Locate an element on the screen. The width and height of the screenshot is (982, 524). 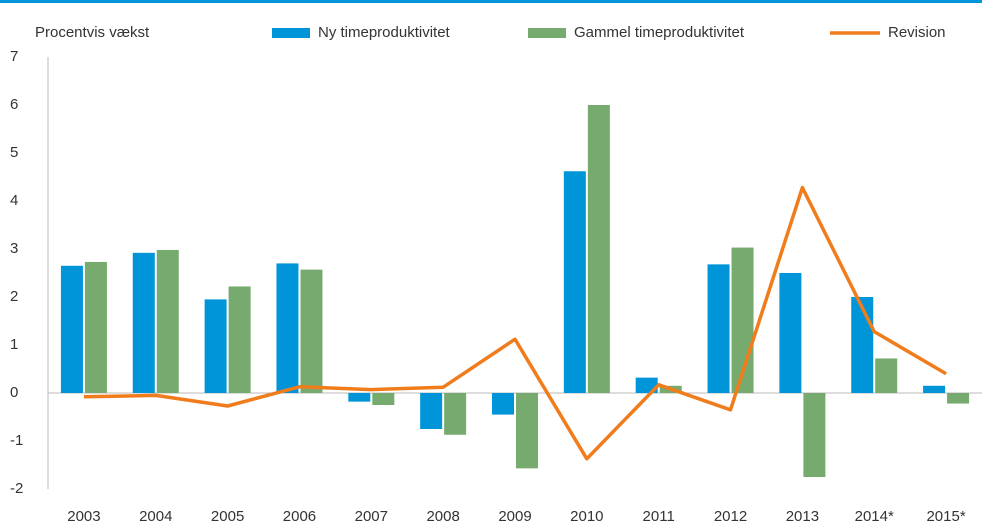
y-tick-label: 3 is located at coordinates (14, 248).